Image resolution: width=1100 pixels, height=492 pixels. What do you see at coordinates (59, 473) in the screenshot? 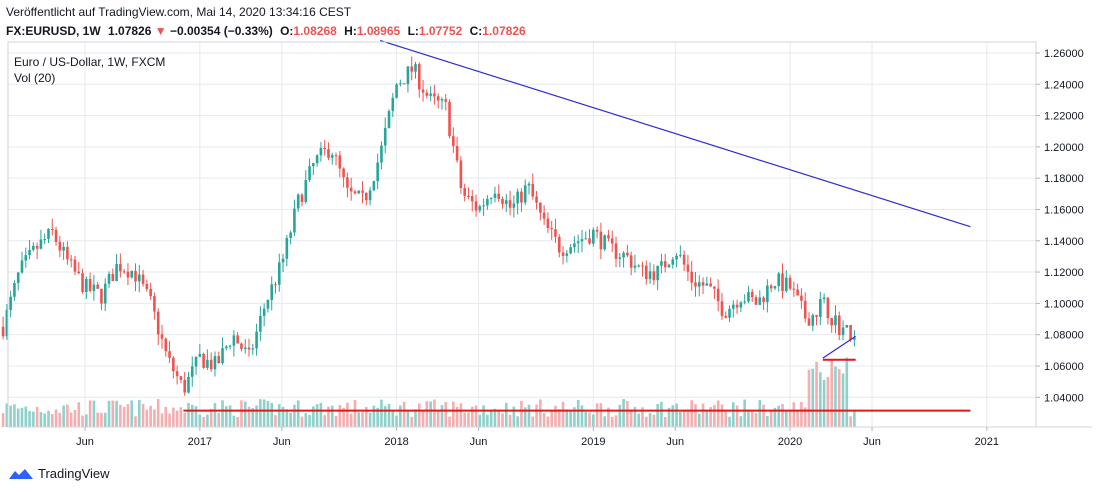
I see `footer-brand: TradingView` at bounding box center [59, 473].